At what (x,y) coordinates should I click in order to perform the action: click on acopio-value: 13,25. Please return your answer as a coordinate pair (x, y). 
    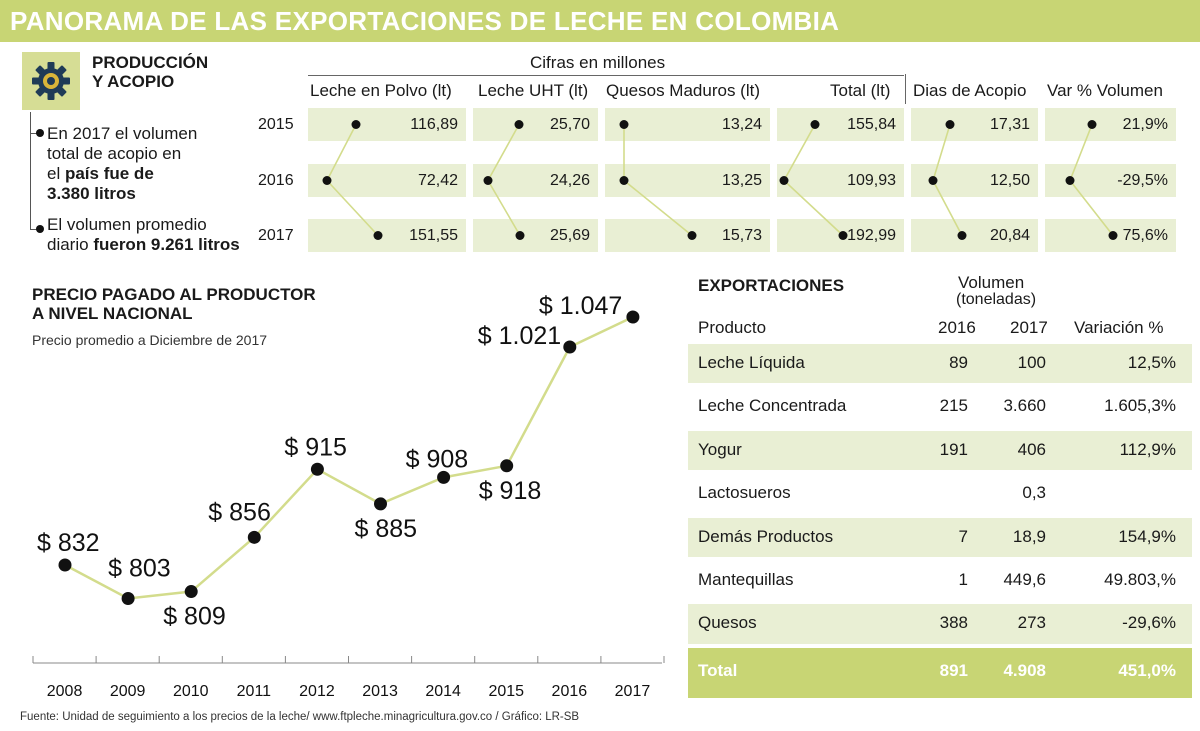
    Looking at the image, I should click on (741, 180).